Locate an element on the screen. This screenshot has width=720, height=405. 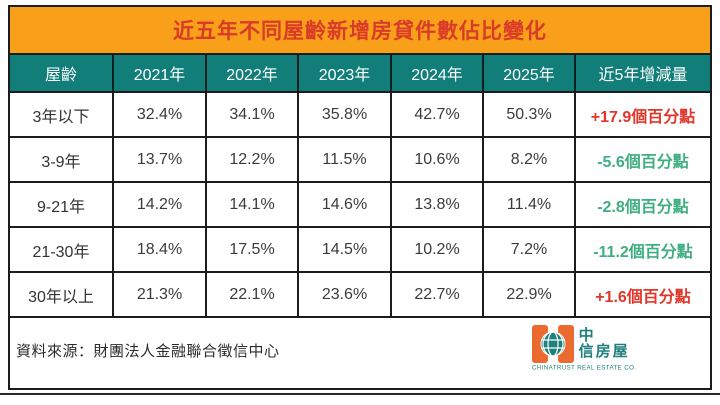
row-label: 30年以上 is located at coordinates (62, 294).